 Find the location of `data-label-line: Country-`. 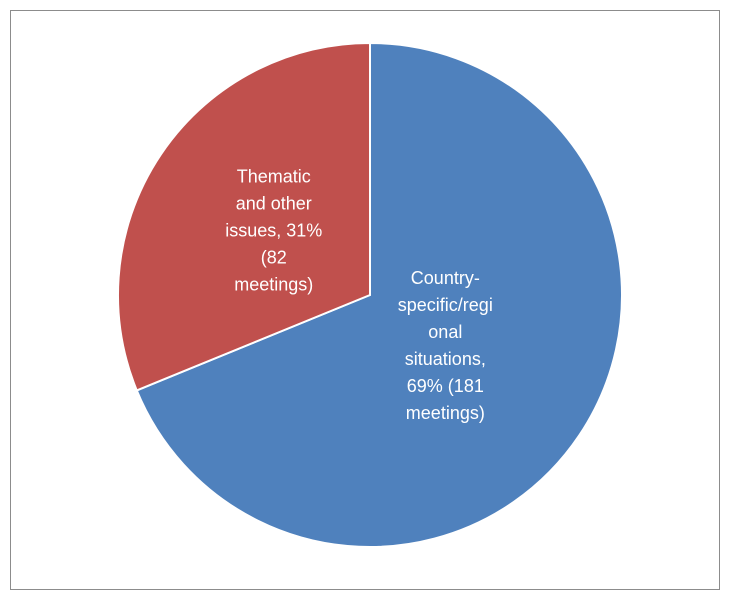

data-label-line: Country- is located at coordinates (445, 278).